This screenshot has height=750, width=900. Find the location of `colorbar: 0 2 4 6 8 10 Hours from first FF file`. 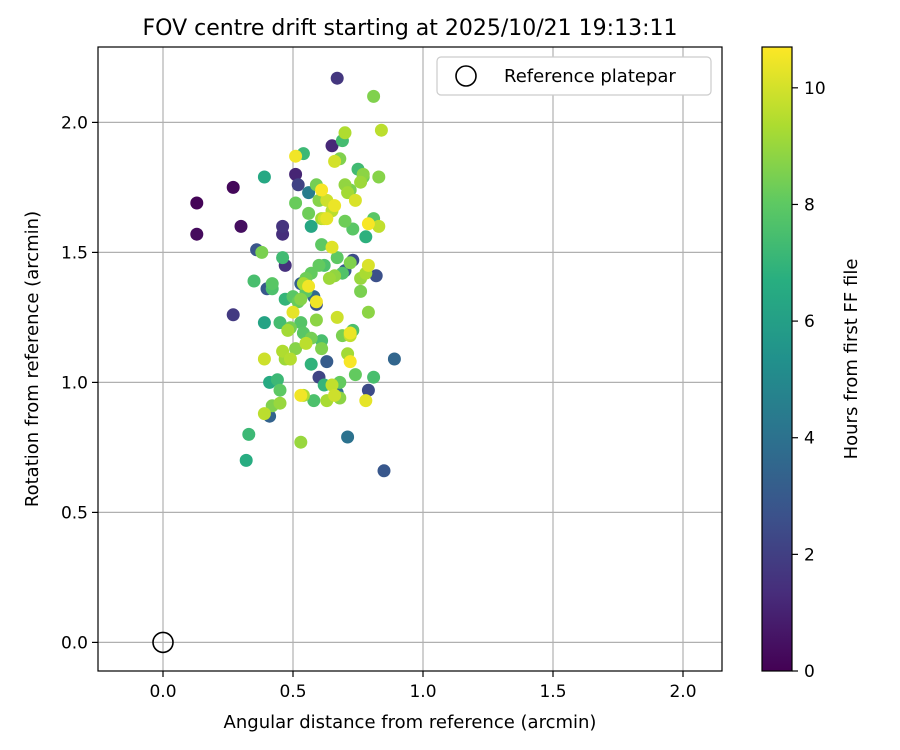

colorbar: 0 2 4 6 8 10 Hours from first FF file is located at coordinates (811, 364).